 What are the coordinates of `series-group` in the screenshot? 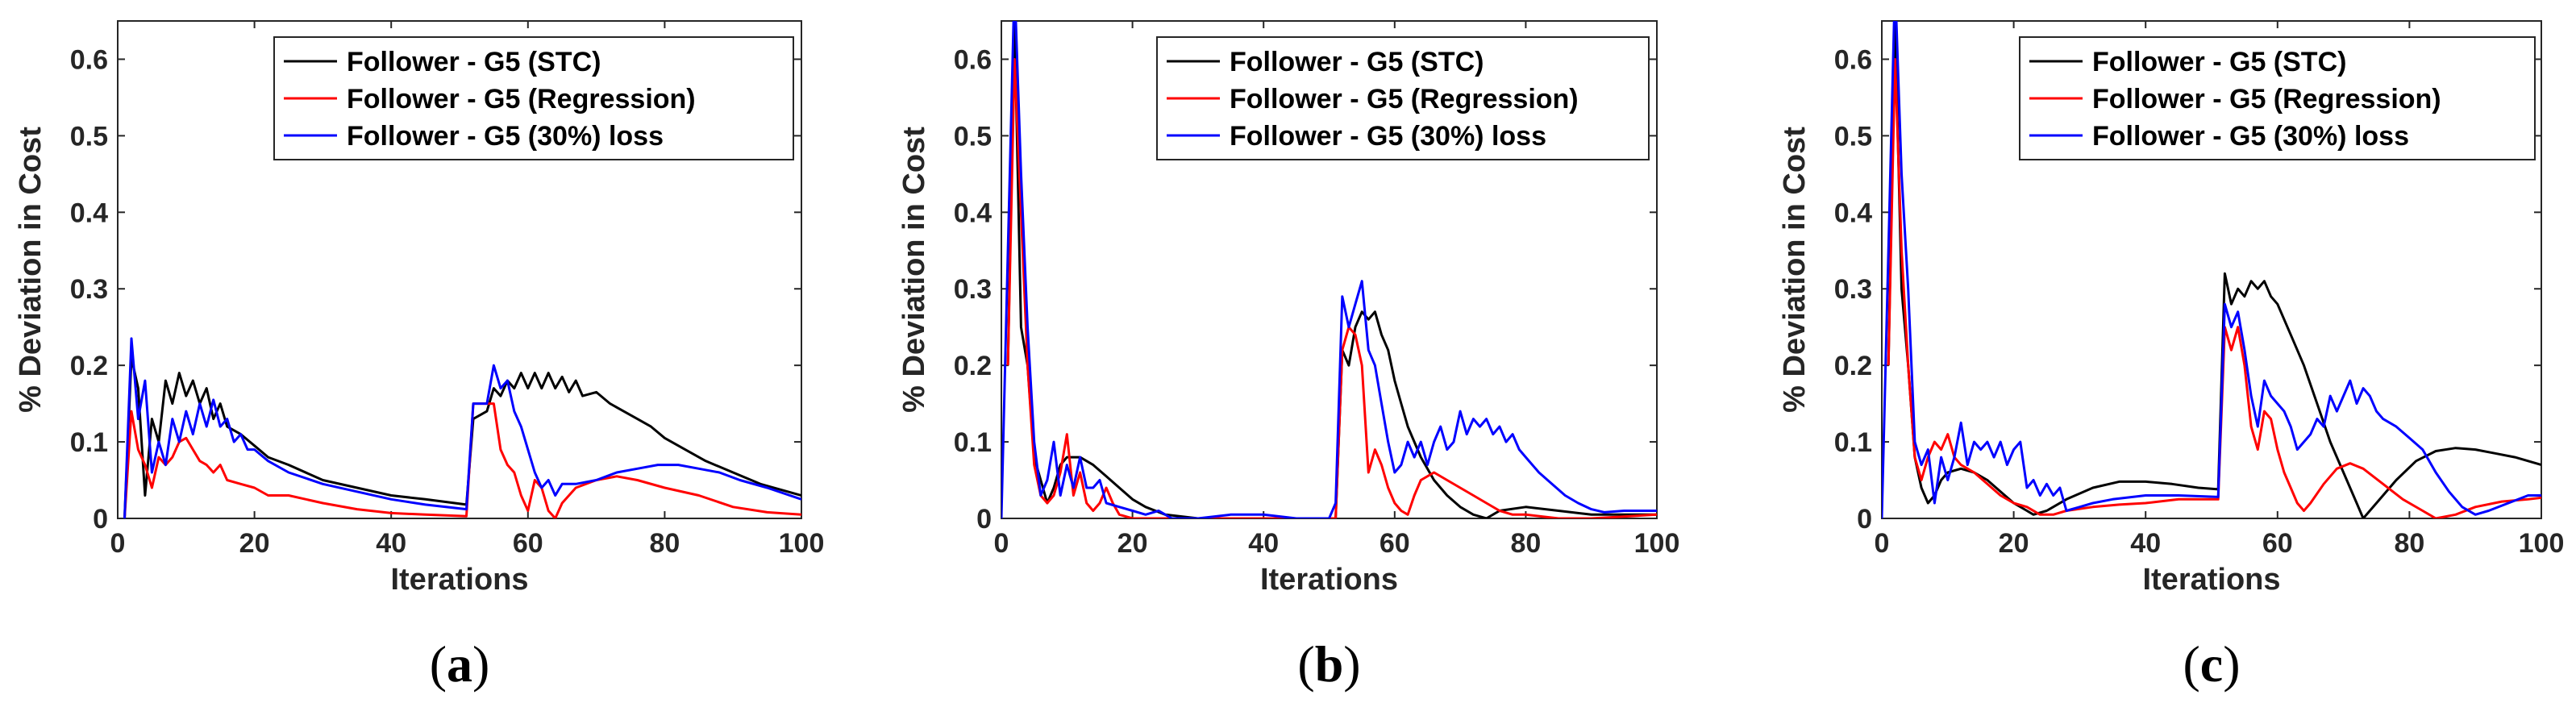 It's located at (462, 428).